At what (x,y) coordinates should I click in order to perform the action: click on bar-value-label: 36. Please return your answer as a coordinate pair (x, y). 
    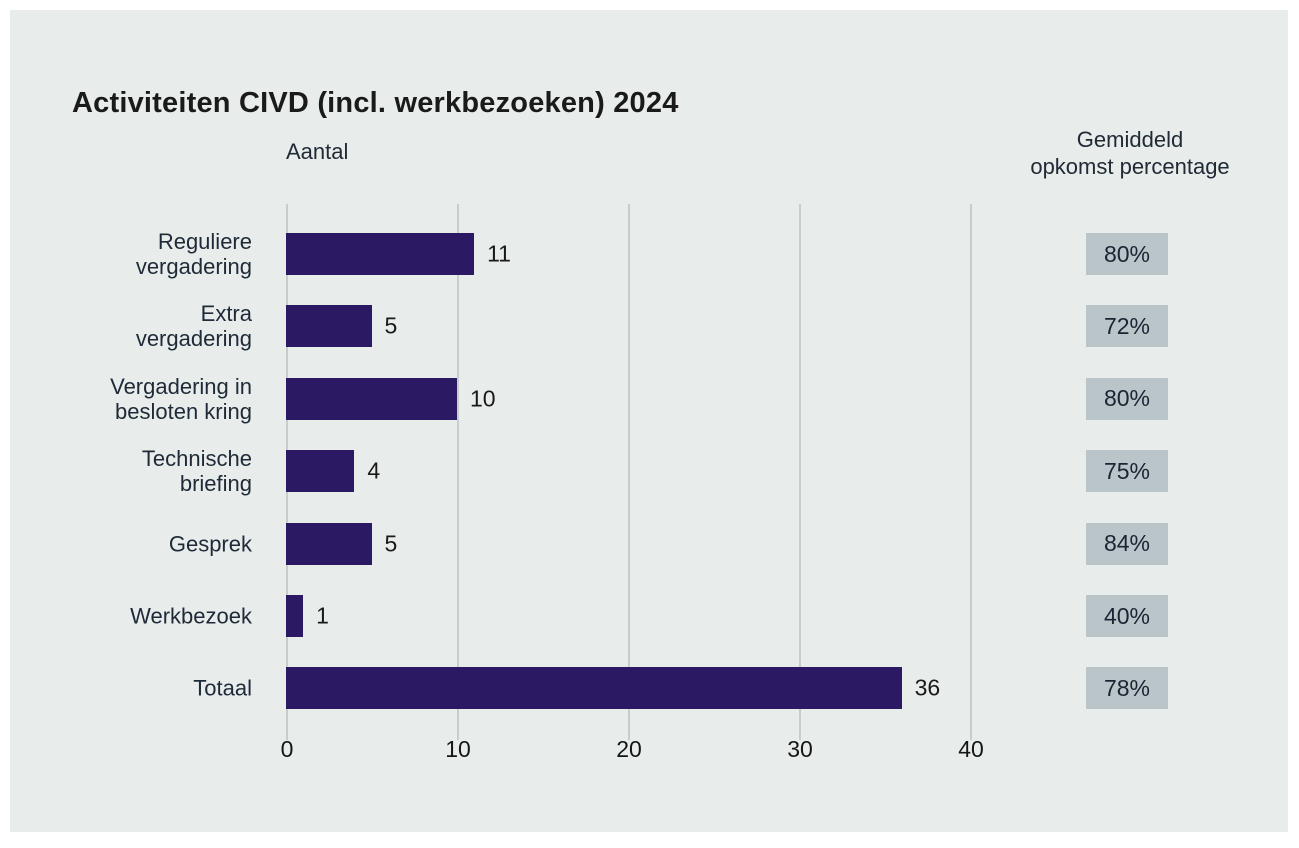
    Looking at the image, I should click on (927, 687).